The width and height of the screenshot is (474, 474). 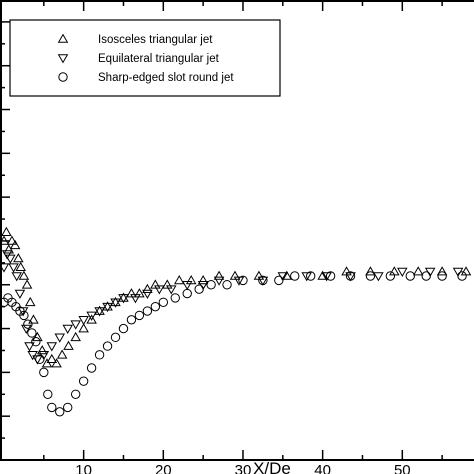 What do you see at coordinates (272, 466) in the screenshot?
I see `x-axis-label: X/De` at bounding box center [272, 466].